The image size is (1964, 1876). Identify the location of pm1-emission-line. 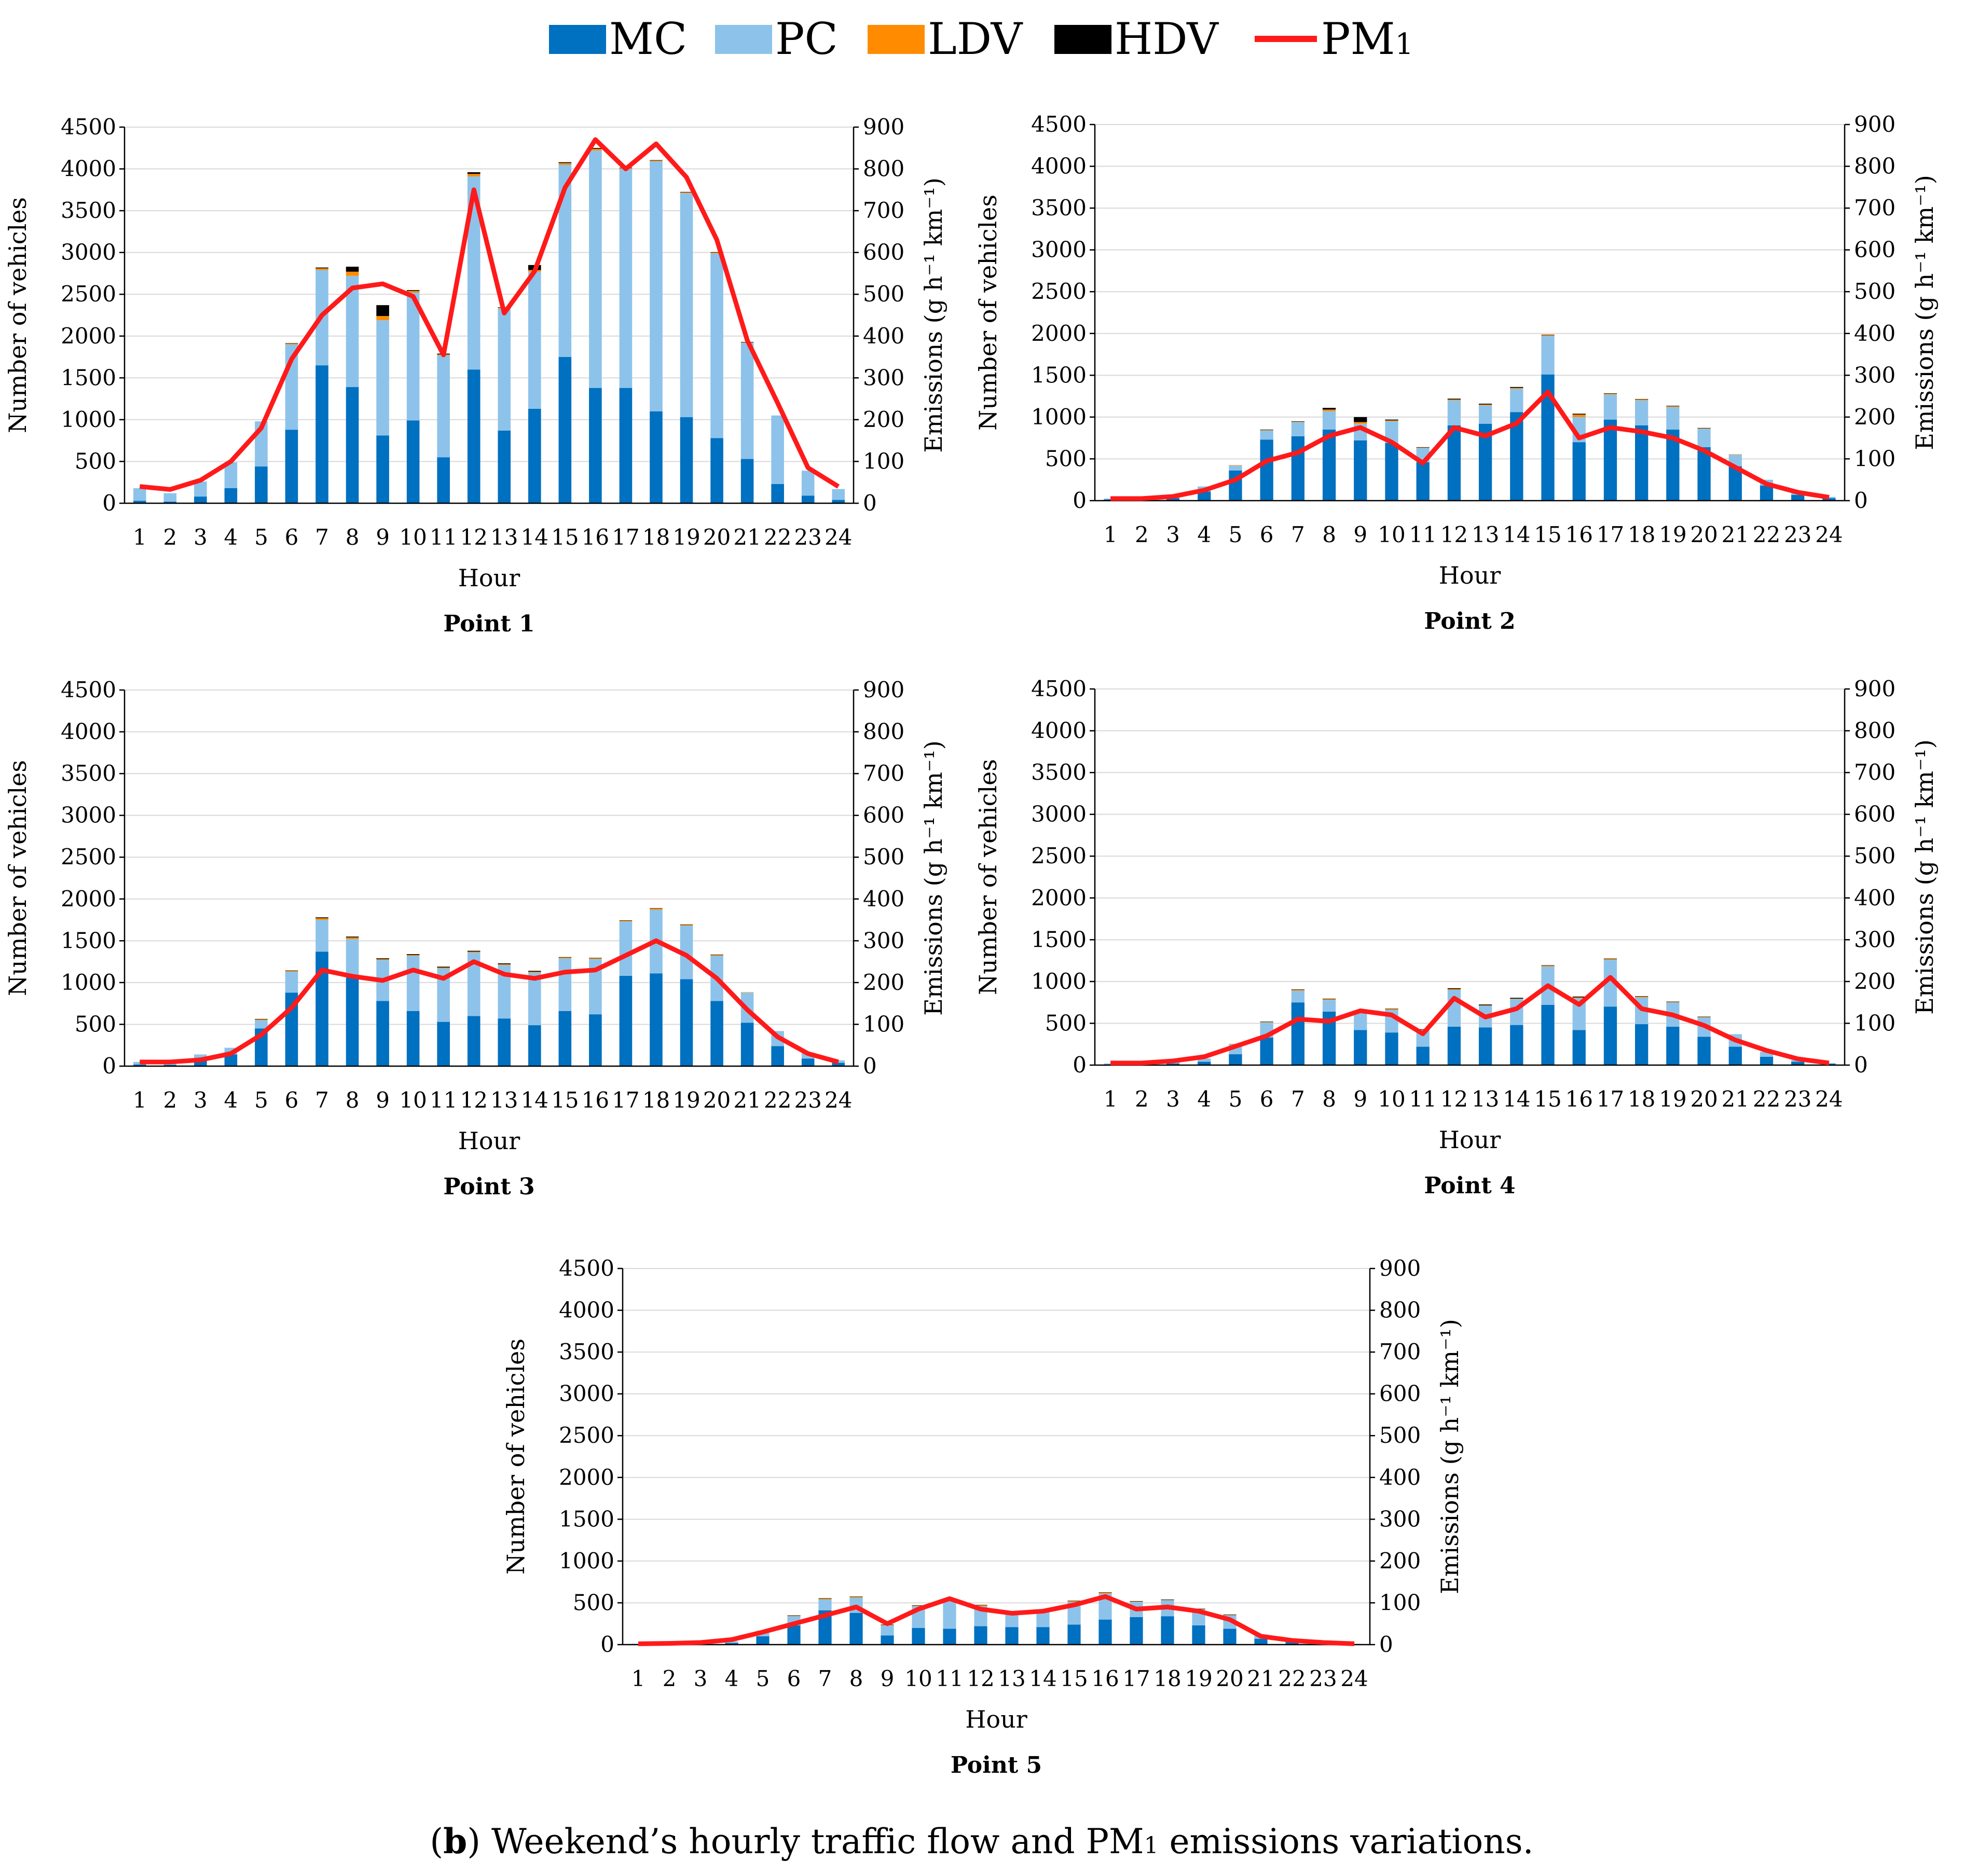
(489, 1001).